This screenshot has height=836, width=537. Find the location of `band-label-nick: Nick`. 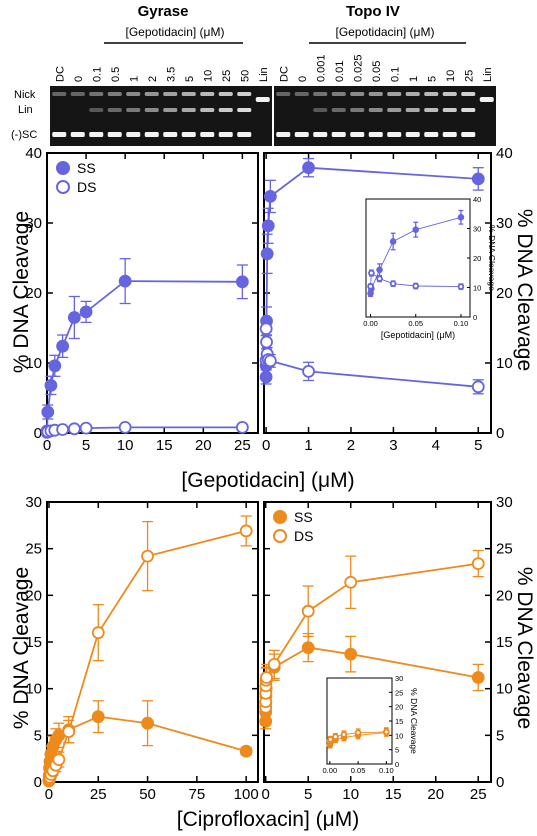

band-label-nick: Nick is located at coordinates (25, 95).